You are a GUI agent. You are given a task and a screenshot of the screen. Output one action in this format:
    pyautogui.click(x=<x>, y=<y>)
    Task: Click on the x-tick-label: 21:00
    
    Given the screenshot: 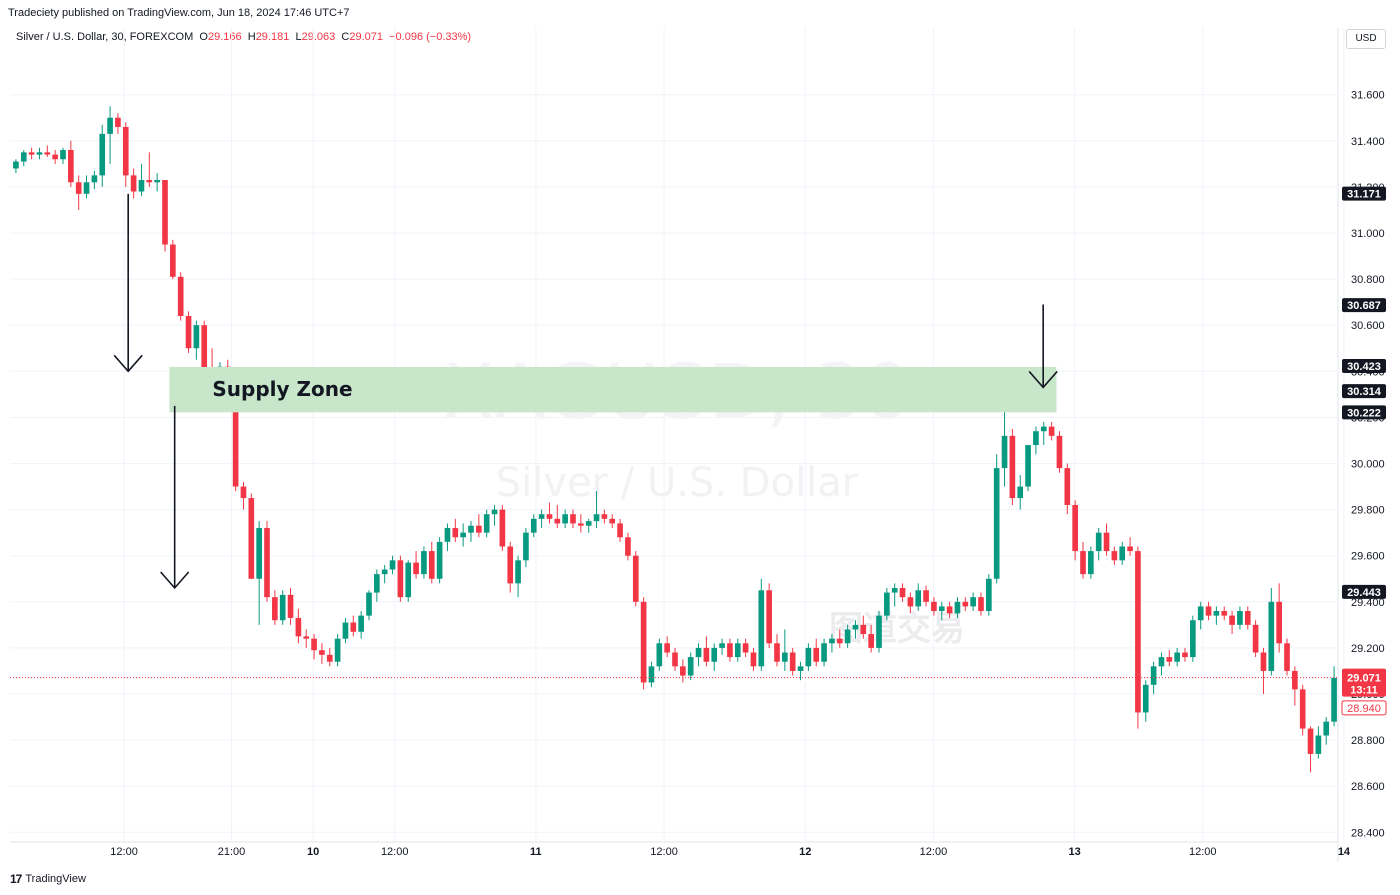 What is the action you would take?
    pyautogui.click(x=232, y=852)
    